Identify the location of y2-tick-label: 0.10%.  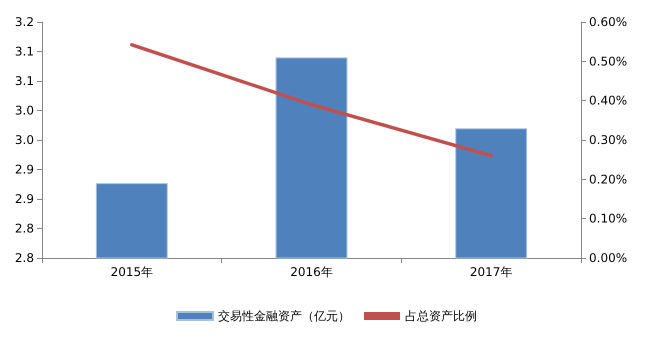
(608, 219).